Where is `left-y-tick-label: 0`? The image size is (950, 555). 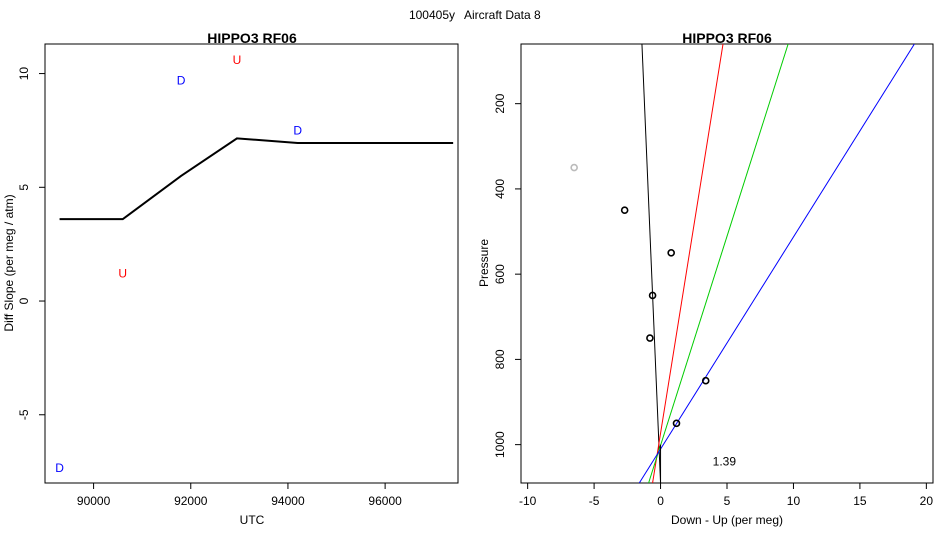 left-y-tick-label: 0 is located at coordinates (24, 300).